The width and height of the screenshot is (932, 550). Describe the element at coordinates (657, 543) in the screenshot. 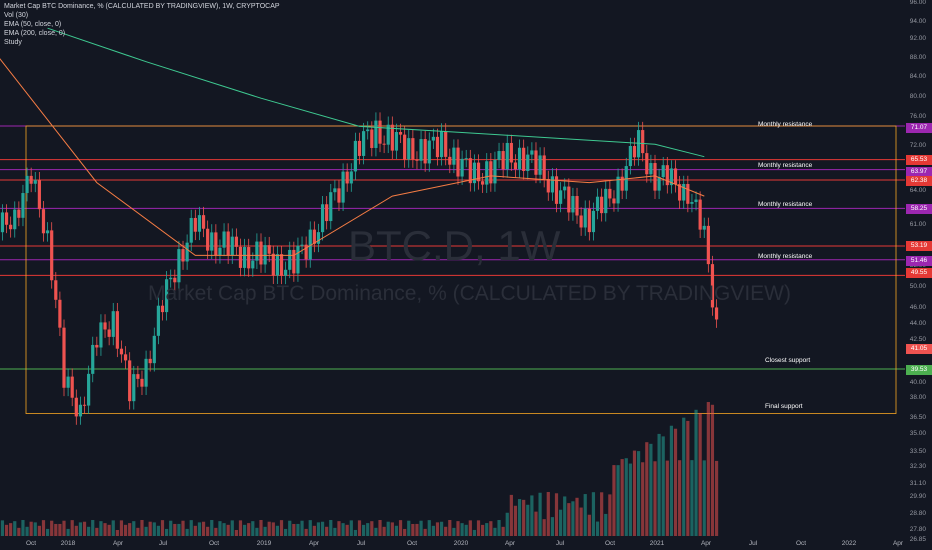

I see `x-tick-label: 2021` at that location.